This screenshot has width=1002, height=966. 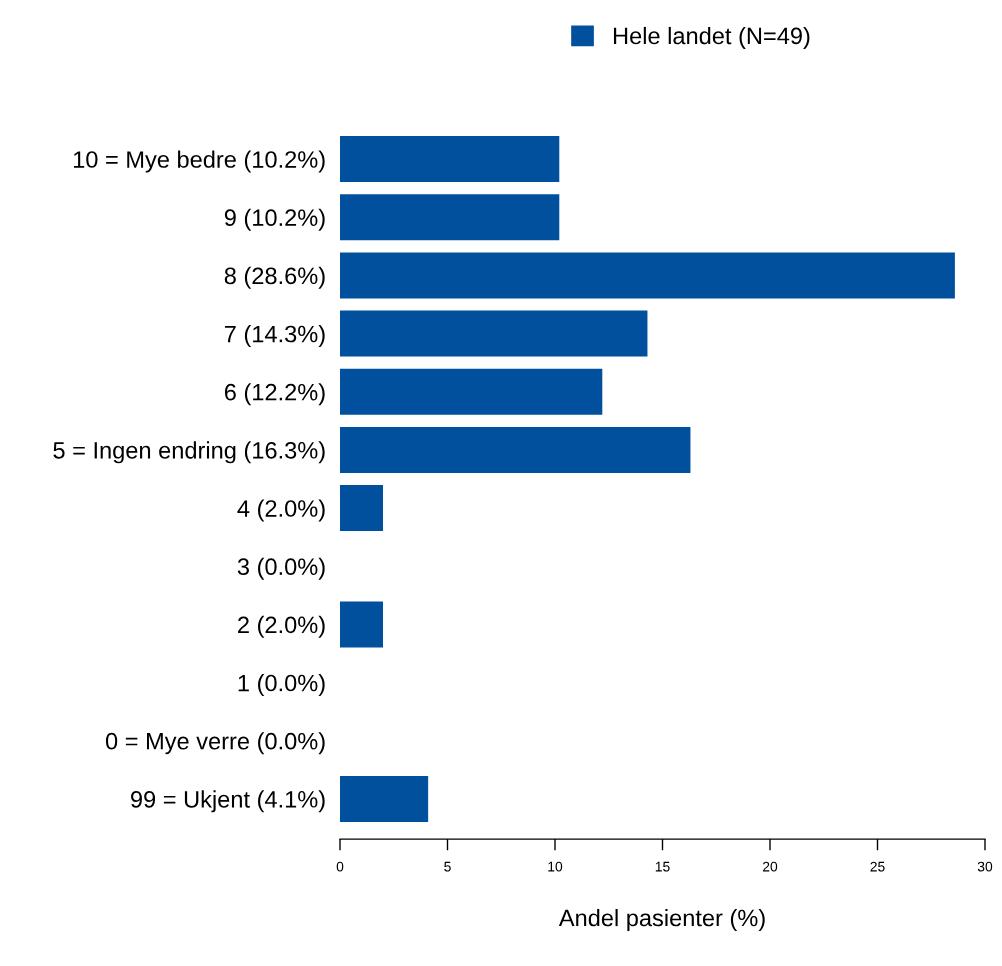 What do you see at coordinates (228, 801) in the screenshot?
I see `y-tick-label: 99 = Ukjent (4.1%)` at bounding box center [228, 801].